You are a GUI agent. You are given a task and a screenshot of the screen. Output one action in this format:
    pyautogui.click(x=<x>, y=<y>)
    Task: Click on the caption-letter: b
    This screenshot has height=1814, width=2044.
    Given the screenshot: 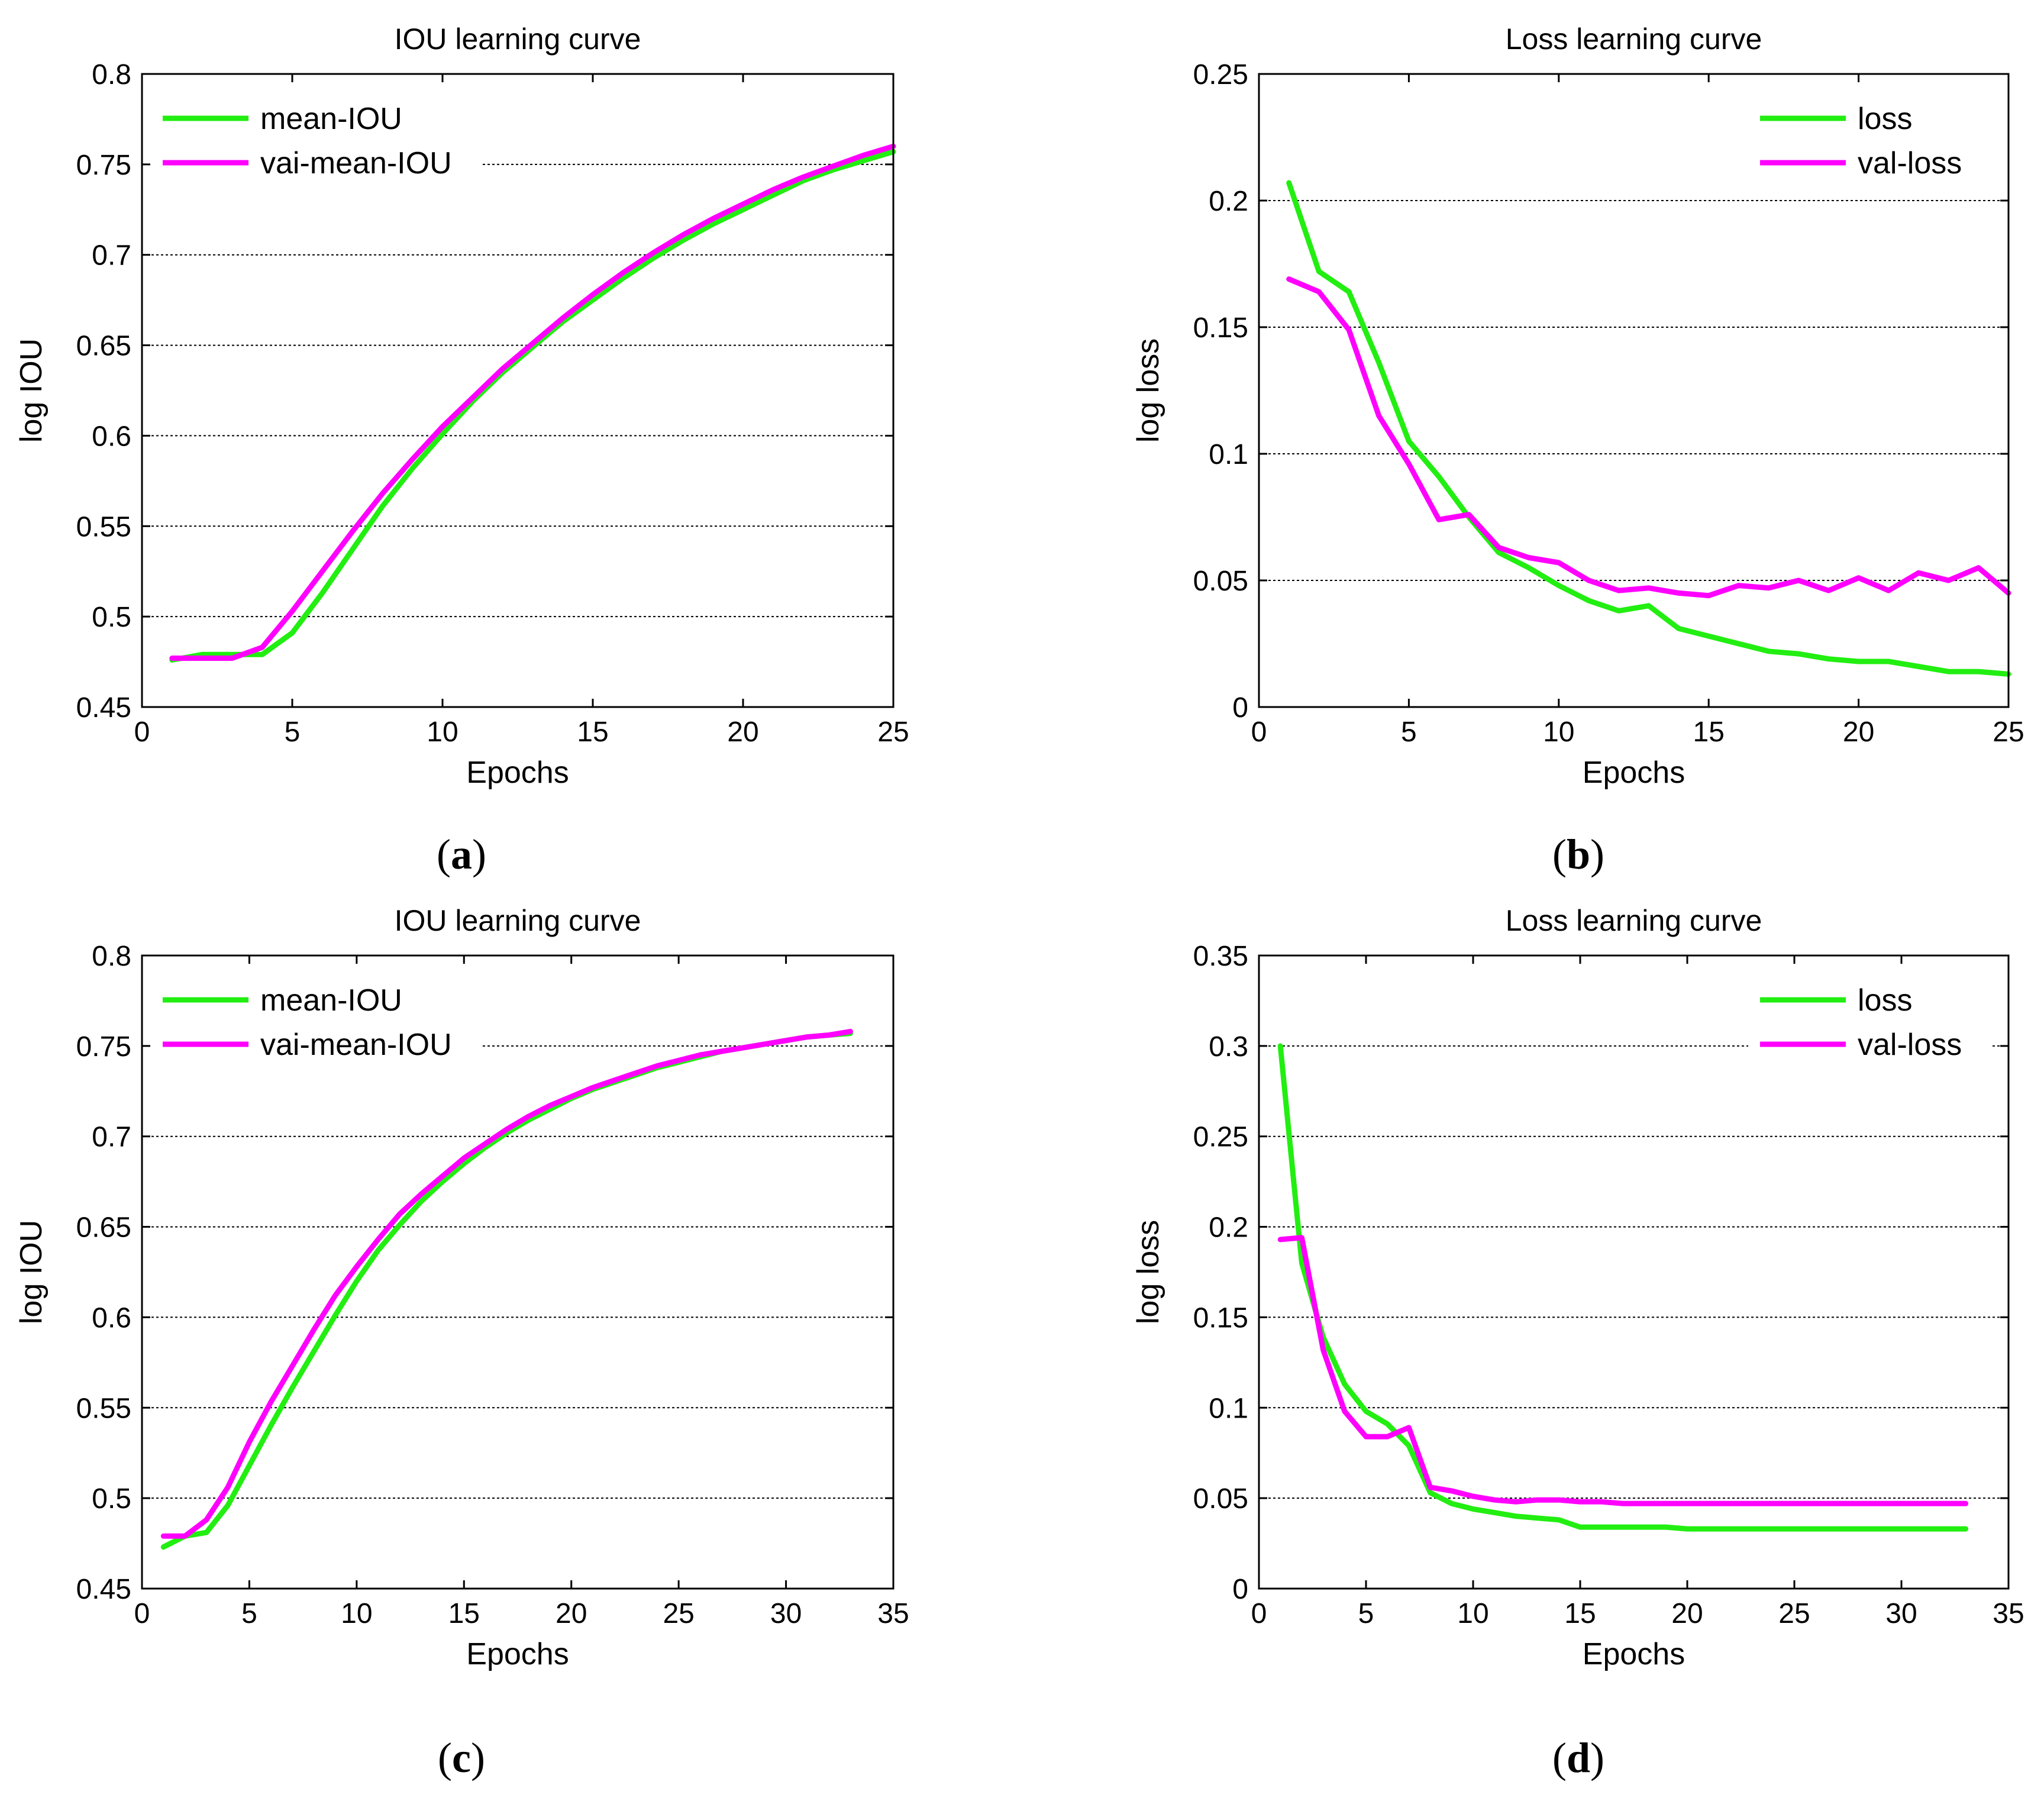 What is the action you would take?
    pyautogui.click(x=1578, y=854)
    